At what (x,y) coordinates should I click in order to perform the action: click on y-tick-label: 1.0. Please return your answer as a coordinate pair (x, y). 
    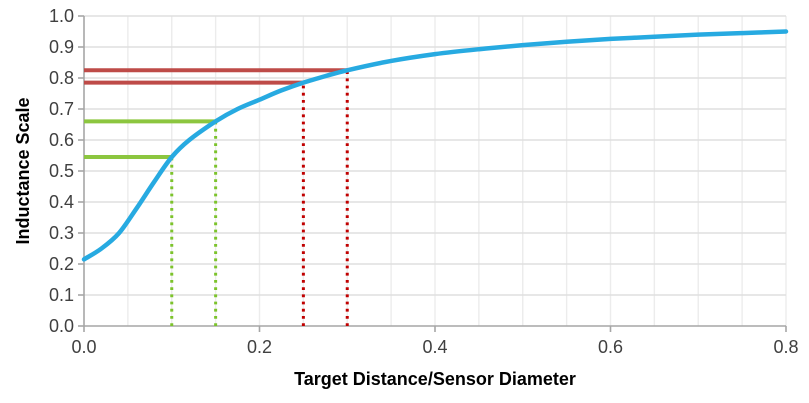
    Looking at the image, I should click on (61, 16).